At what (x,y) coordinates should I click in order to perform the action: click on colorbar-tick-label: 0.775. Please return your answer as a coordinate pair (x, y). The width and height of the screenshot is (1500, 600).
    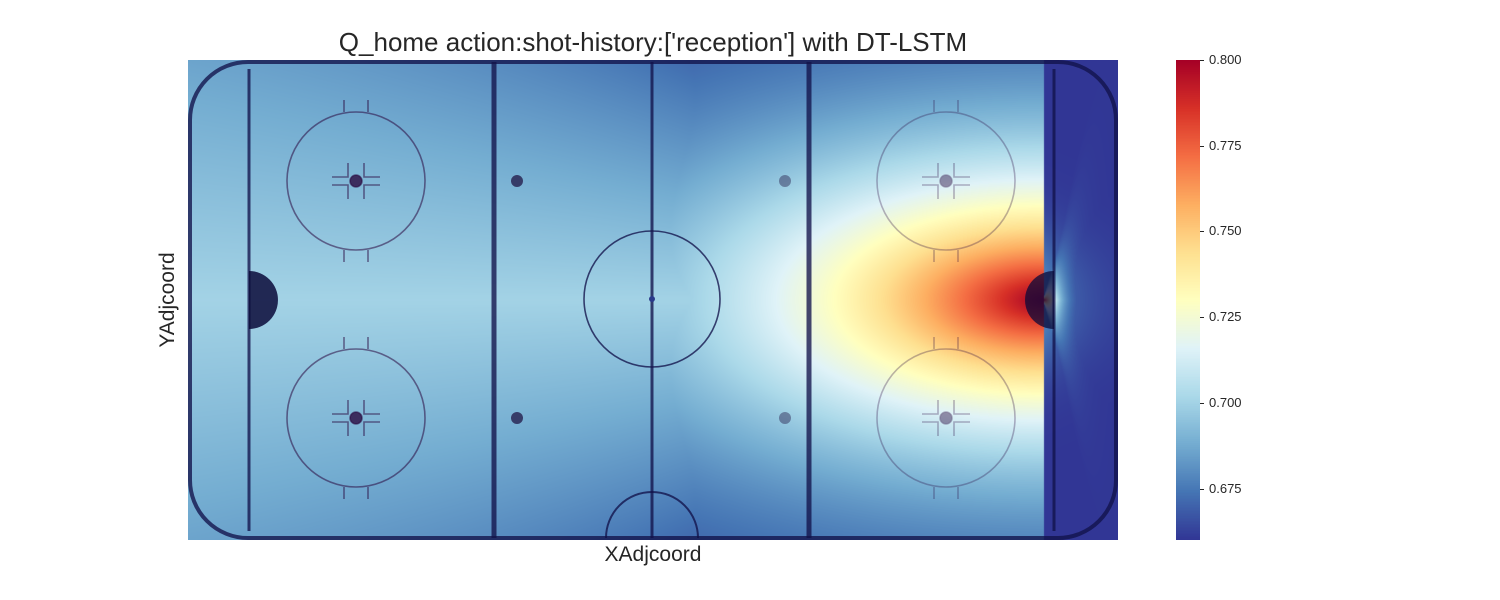
    Looking at the image, I should click on (1225, 145).